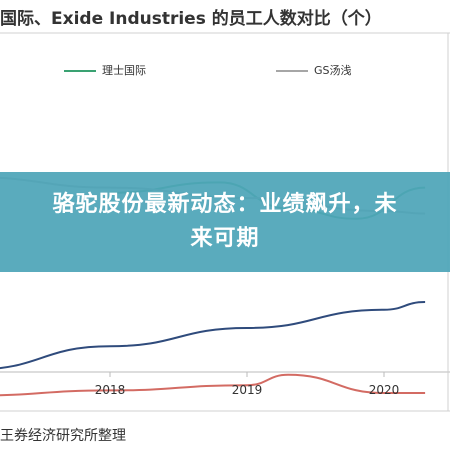  What do you see at coordinates (63, 436) in the screenshot?
I see `source-note: 王券经济研究所整理` at bounding box center [63, 436].